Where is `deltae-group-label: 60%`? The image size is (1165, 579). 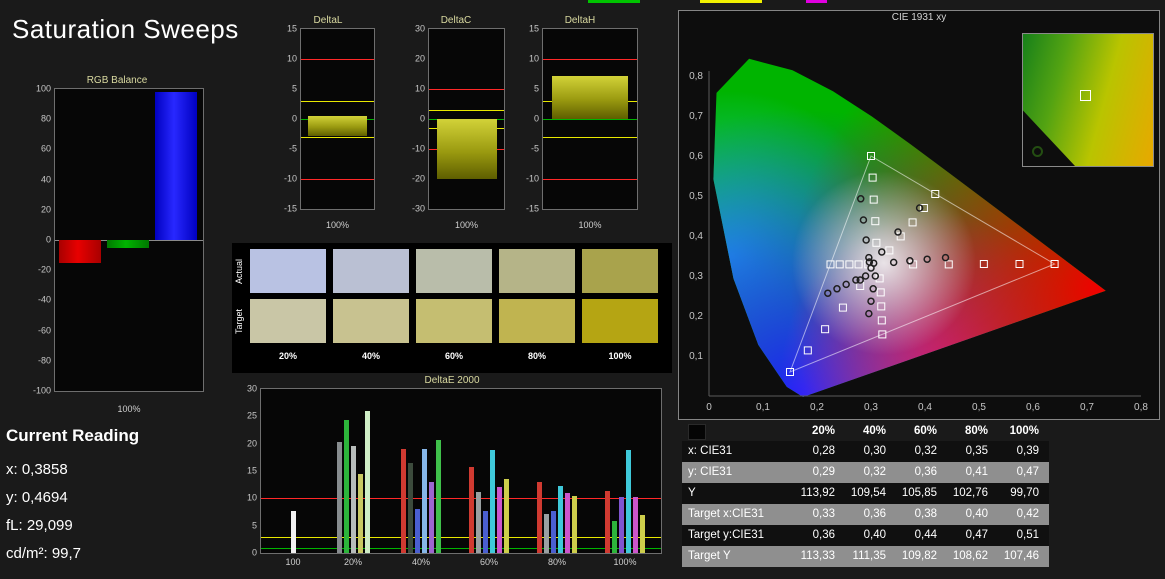
deltae-group-label: 60% is located at coordinates (489, 562).